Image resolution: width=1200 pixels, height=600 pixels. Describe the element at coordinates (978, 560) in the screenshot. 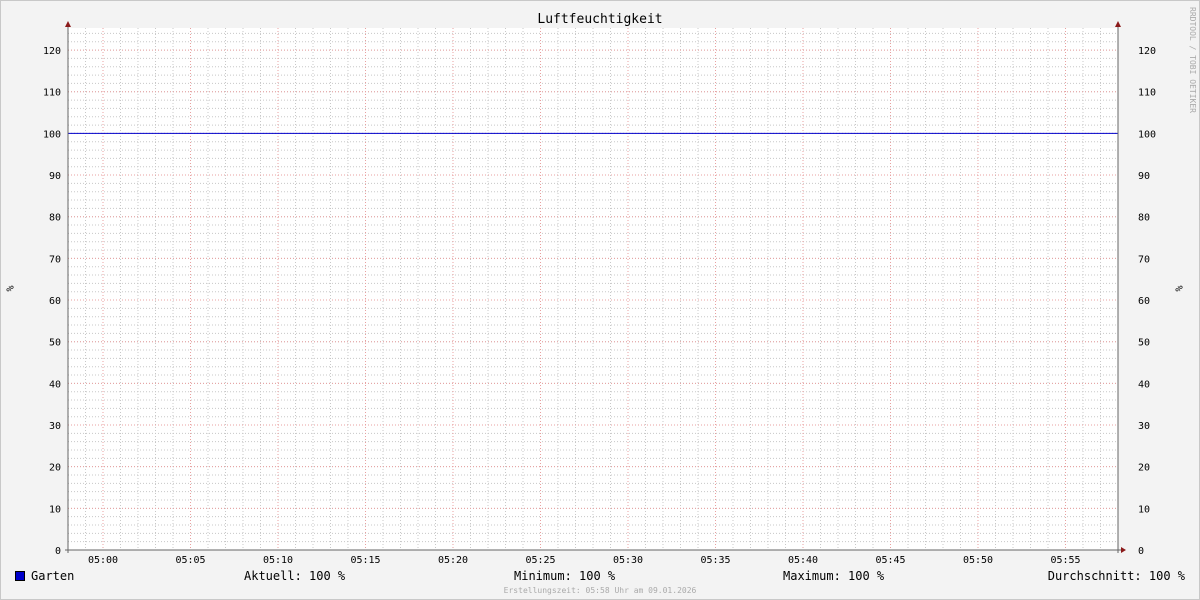

I see `x-tick-label: 05:50` at that location.